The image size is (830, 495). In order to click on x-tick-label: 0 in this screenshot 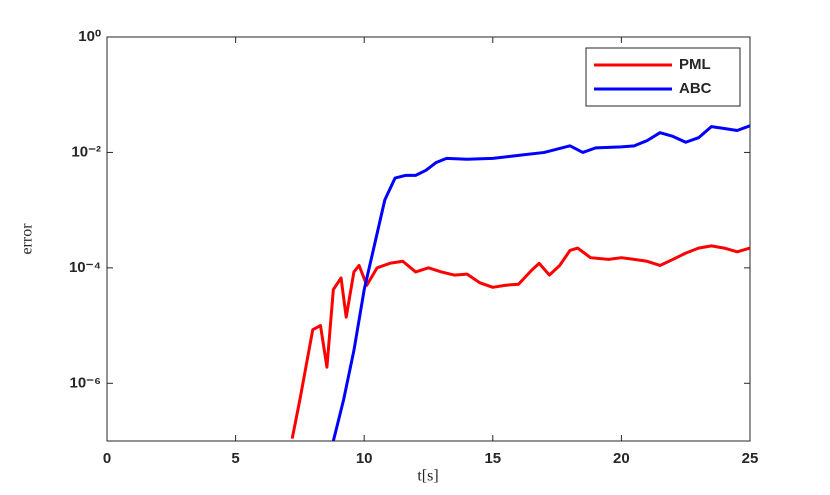, I will do `click(107, 458)`.